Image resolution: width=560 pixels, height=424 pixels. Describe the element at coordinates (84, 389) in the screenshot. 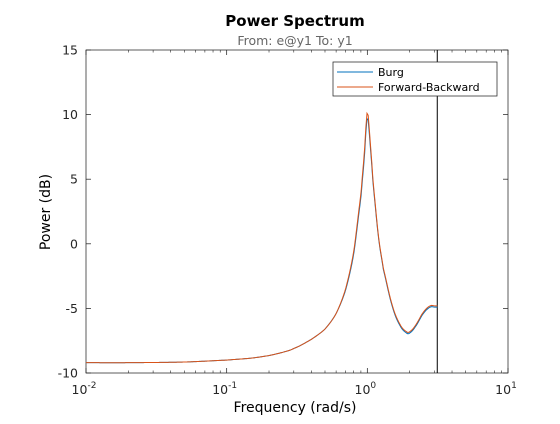

I see `x-tick-label: 10⁻²` at that location.